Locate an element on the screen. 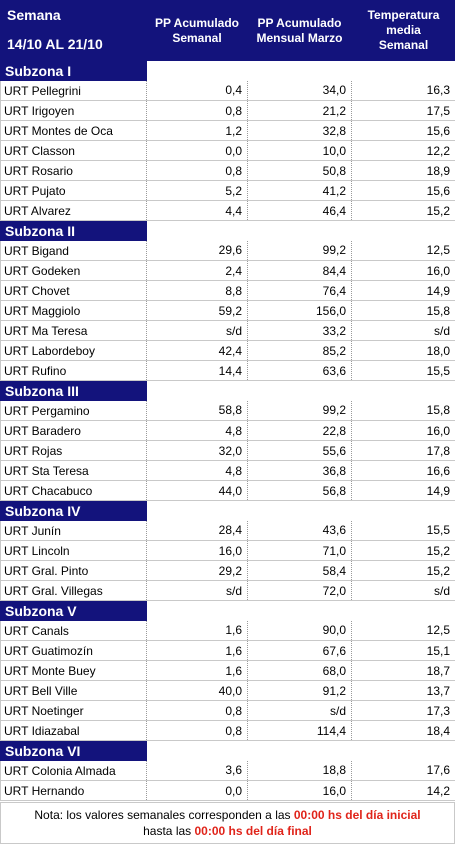 This screenshot has width=455, height=844. station-row: URT Baradero 4,8 22,8 16,0 is located at coordinates (227, 430).